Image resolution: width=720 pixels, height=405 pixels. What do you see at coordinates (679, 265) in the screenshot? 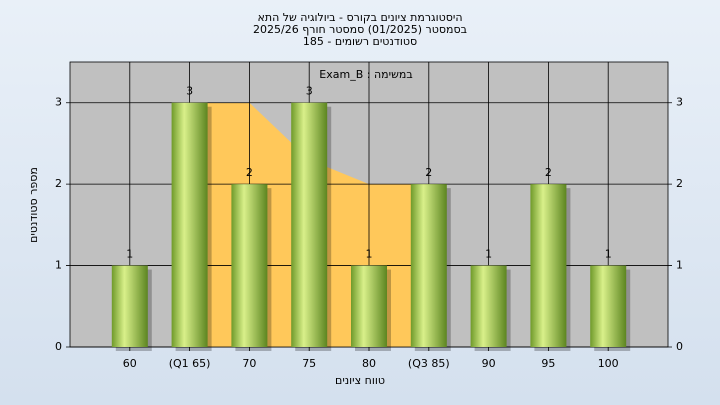
I see `y-tick-label-right: 1` at bounding box center [679, 265].